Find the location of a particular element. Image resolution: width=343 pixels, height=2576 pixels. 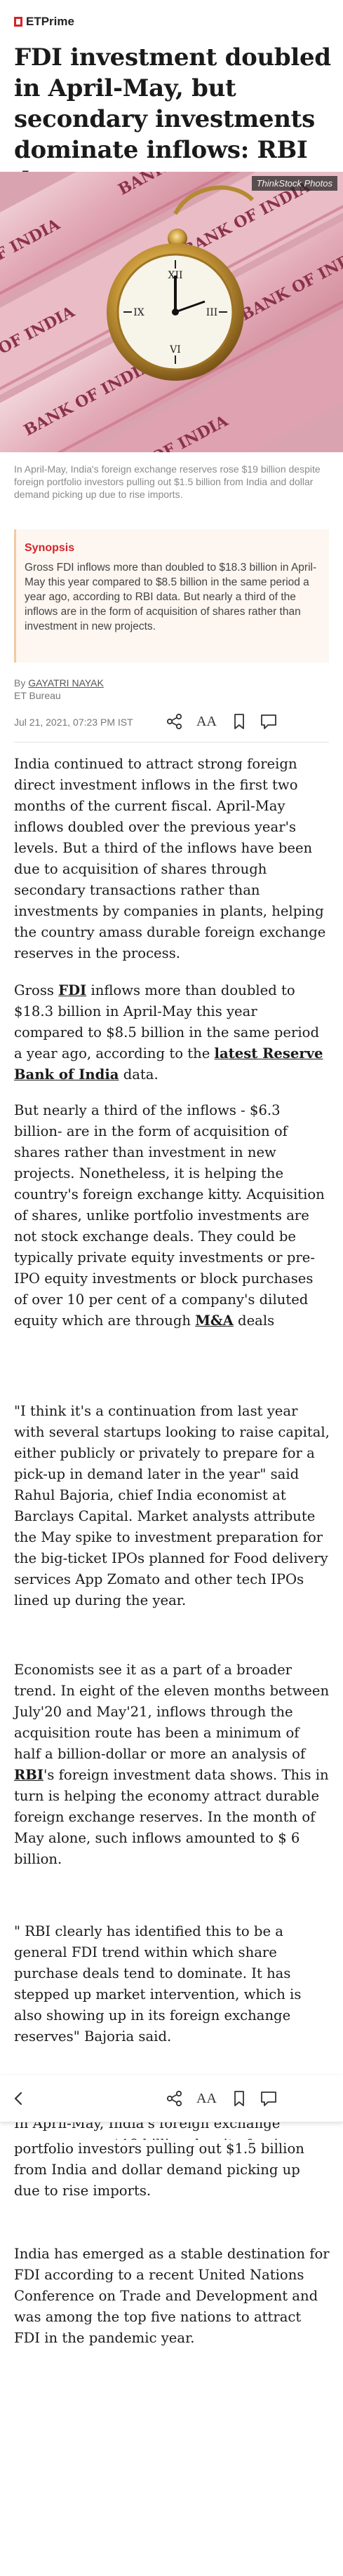

paragraph-text: deals is located at coordinates (254, 1321).